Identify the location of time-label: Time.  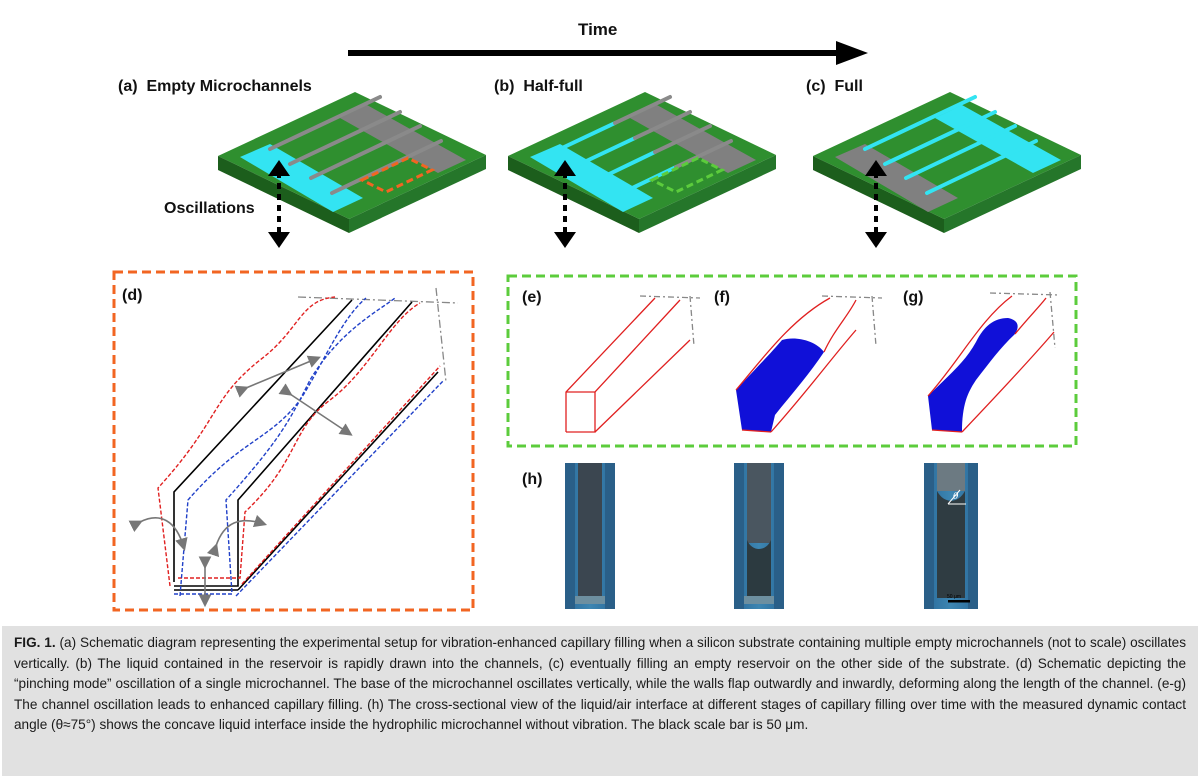
(597, 29).